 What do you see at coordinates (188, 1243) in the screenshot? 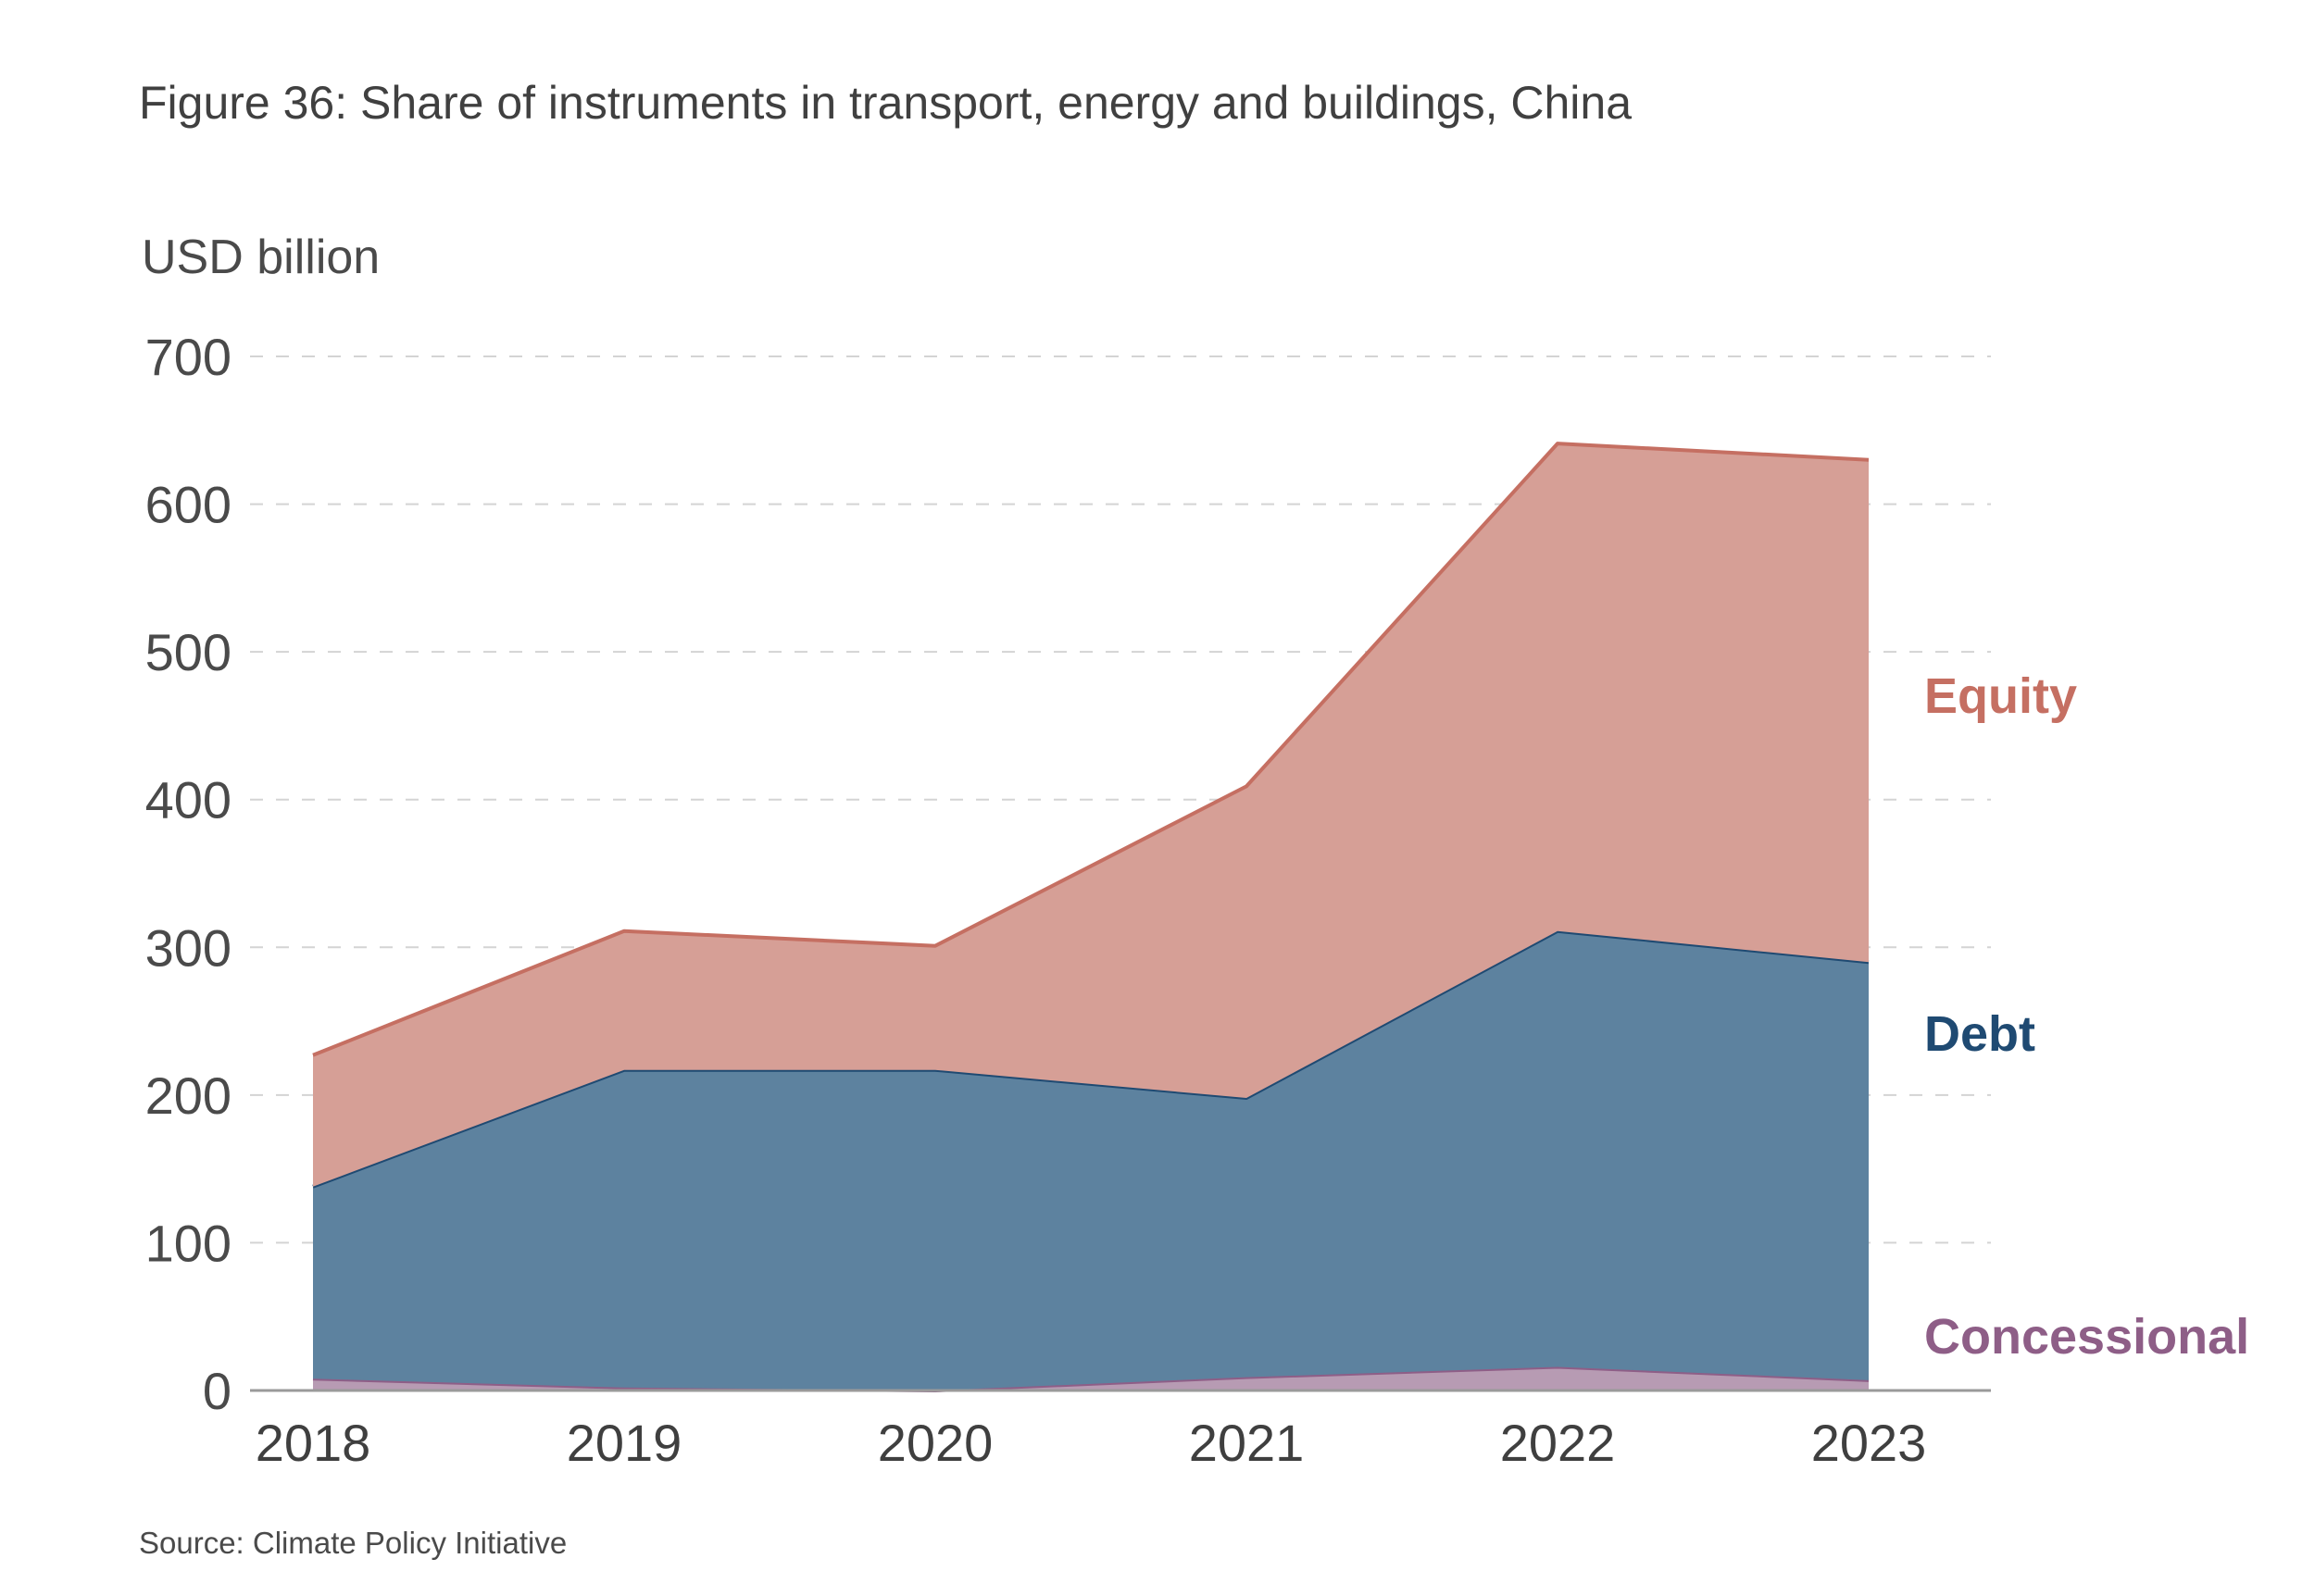
I see `y-tick-label: 100` at bounding box center [188, 1243].